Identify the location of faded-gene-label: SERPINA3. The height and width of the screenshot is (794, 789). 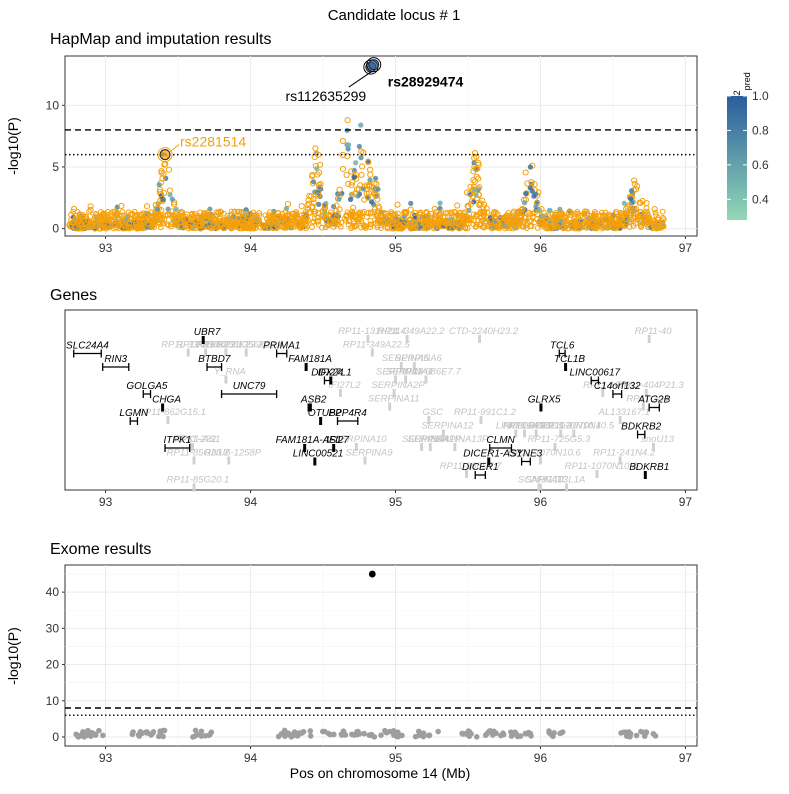
(400, 372).